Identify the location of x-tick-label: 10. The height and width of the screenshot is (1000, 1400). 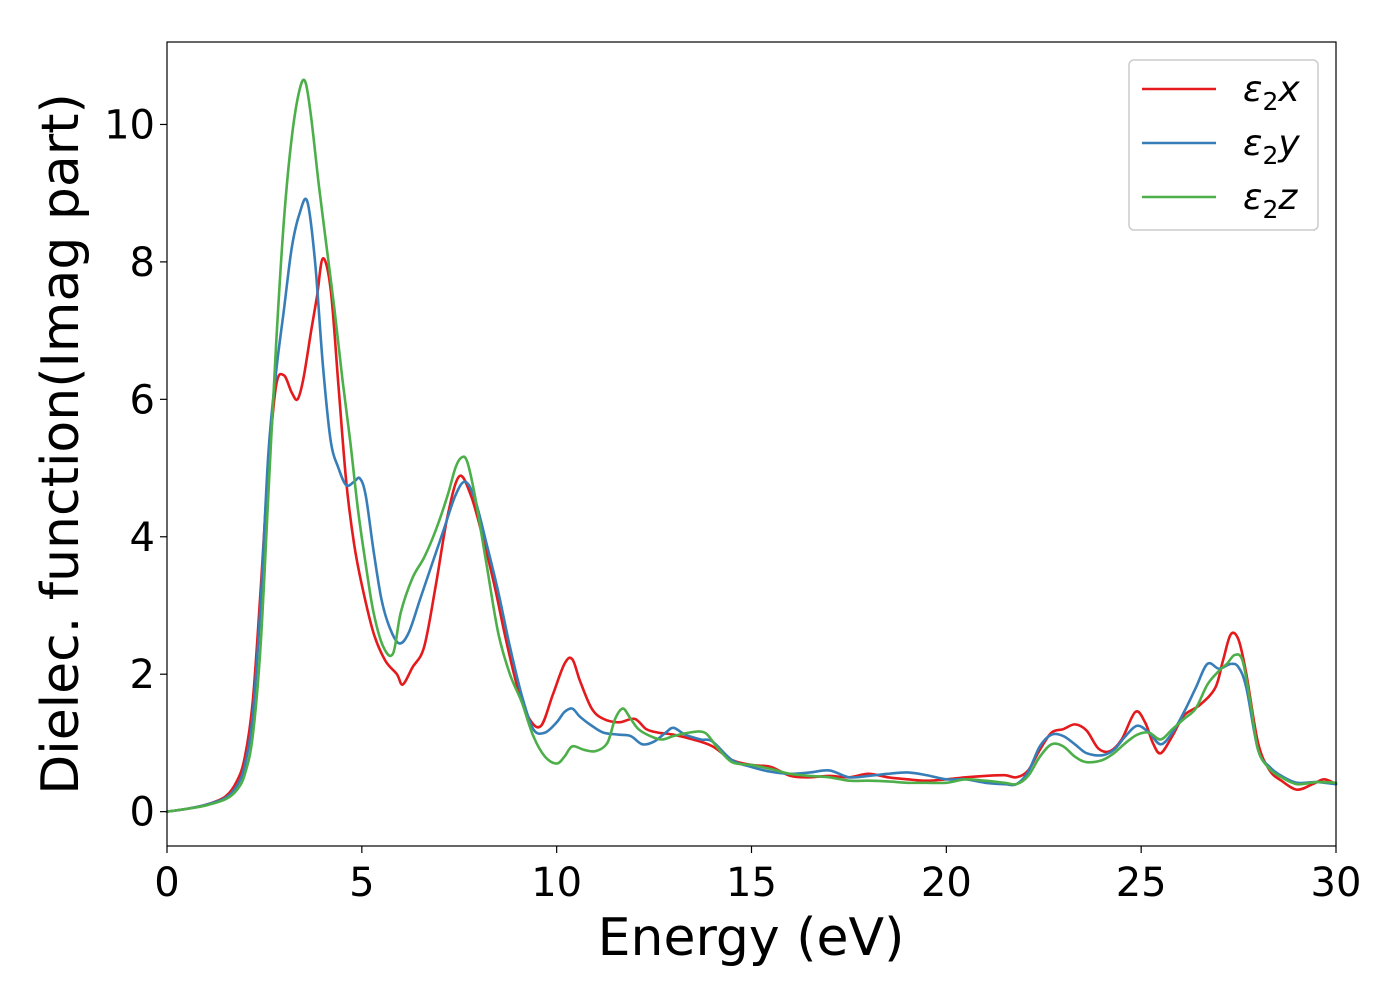
(556, 883).